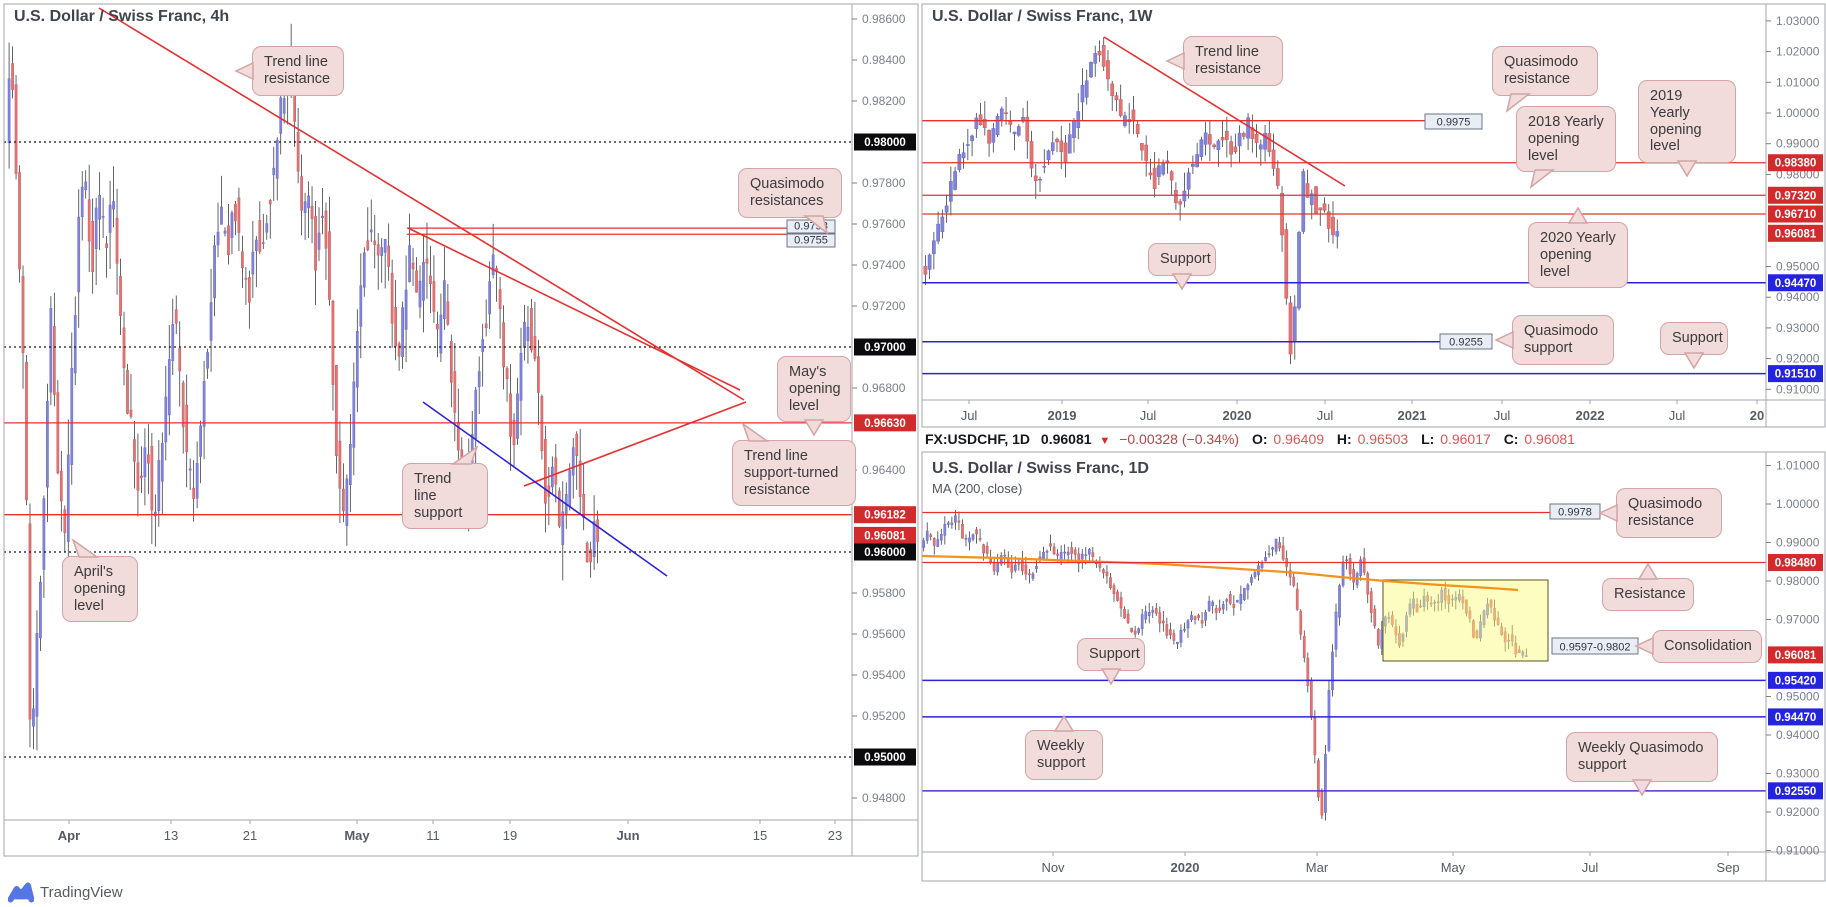 This screenshot has height=907, width=1826. Describe the element at coordinates (1670, 104) in the screenshot. I see `callout-text: 2019 Yearly` at that location.